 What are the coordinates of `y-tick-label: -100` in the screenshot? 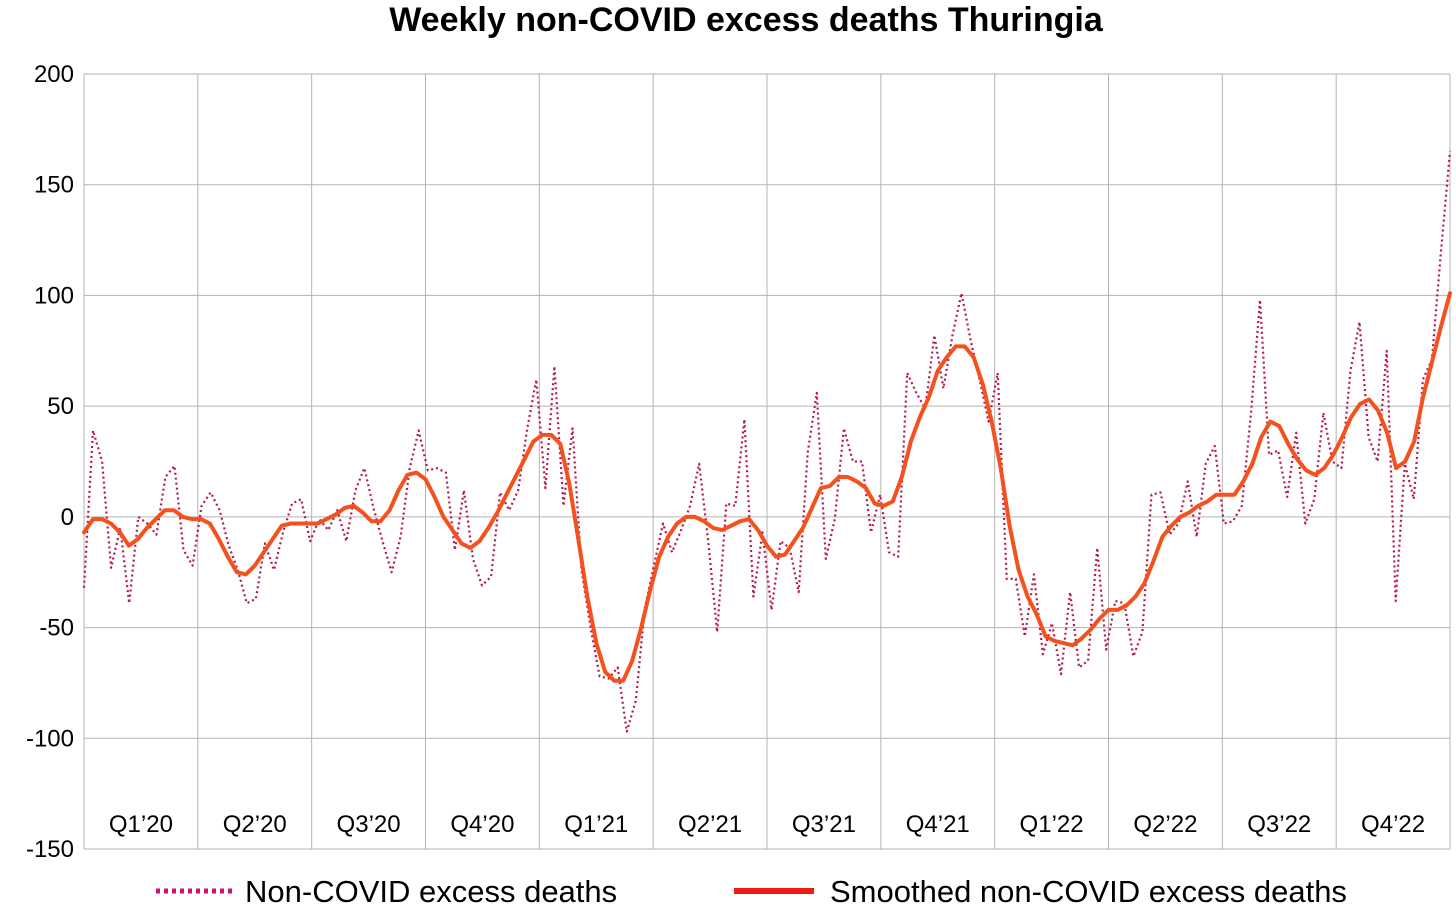 It's located at (50, 738).